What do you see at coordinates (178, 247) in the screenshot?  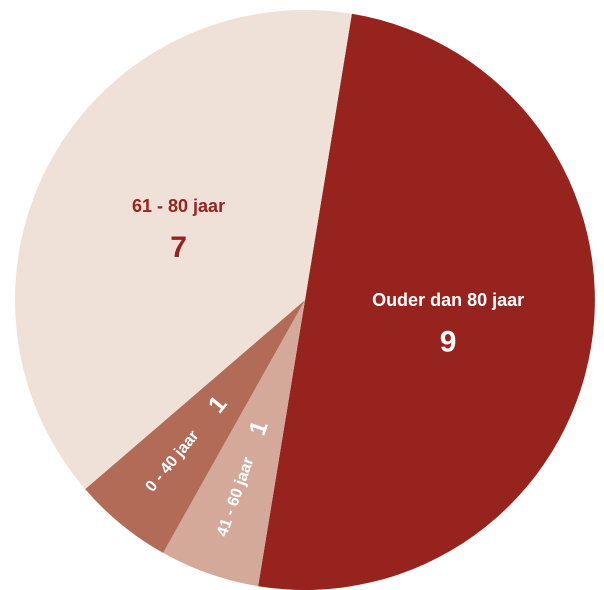 I see `slice-value: 7` at bounding box center [178, 247].